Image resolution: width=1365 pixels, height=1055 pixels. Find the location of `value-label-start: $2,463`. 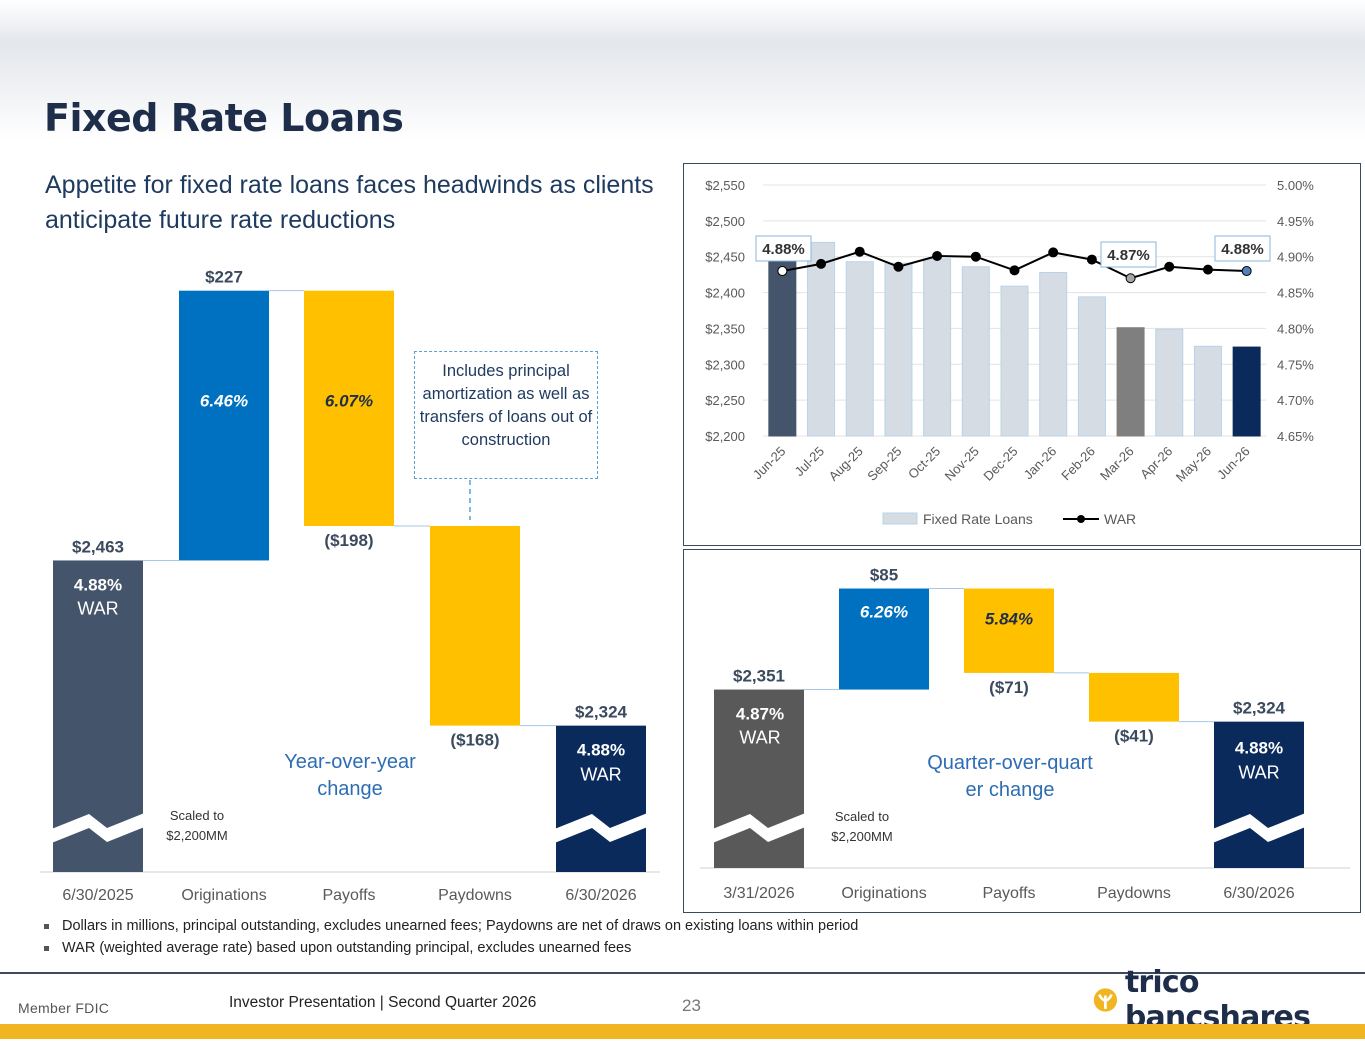

value-label-start: $2,463 is located at coordinates (98, 546).